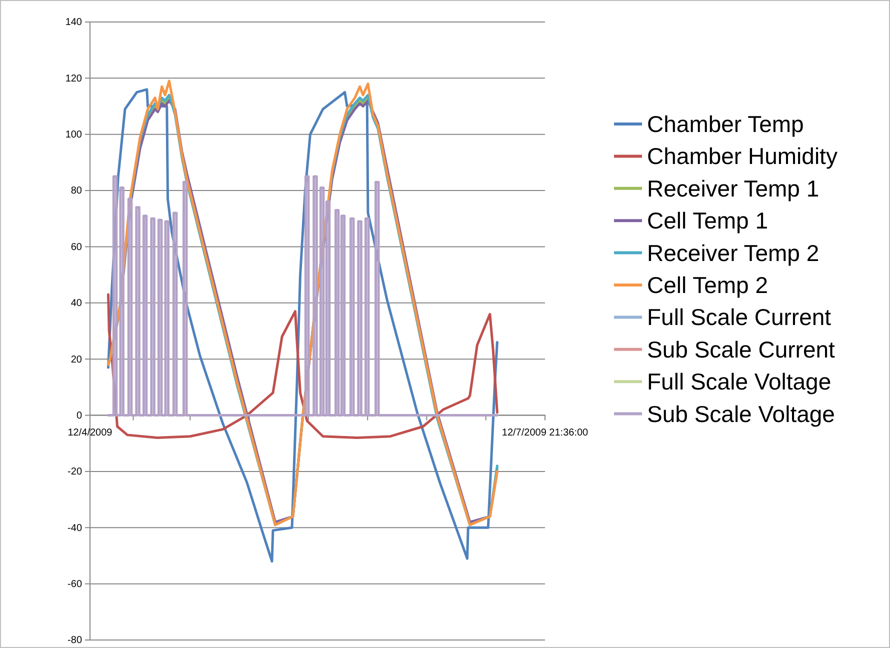 This screenshot has width=890, height=648. Describe the element at coordinates (76, 191) in the screenshot. I see `y-tick-label: 80` at that location.